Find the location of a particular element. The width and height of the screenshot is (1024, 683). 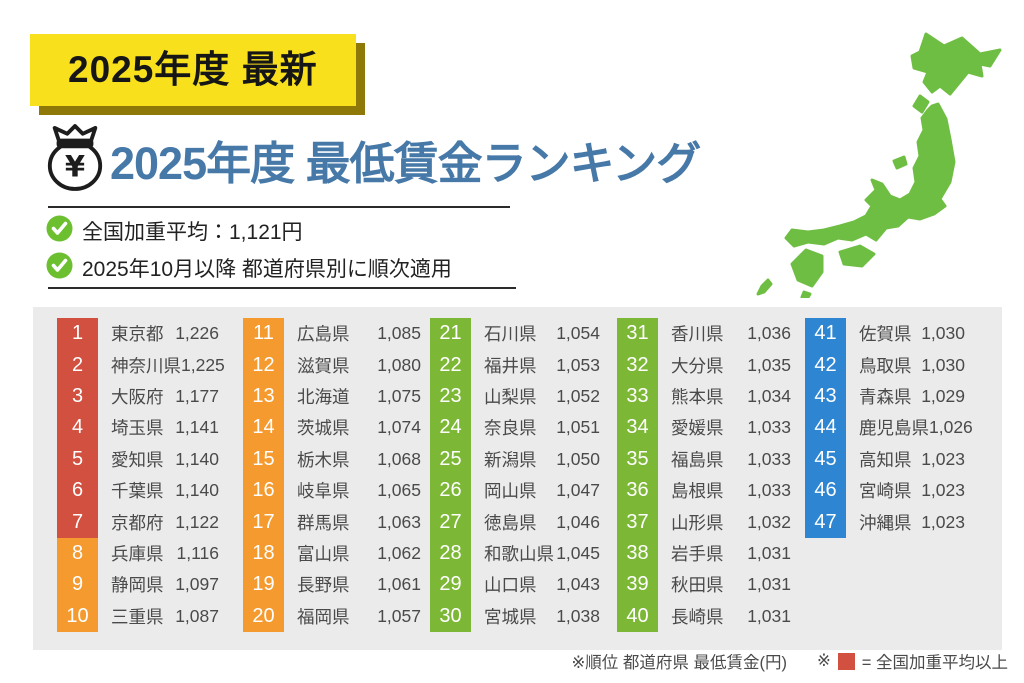

prefecture-name: 広島県 is located at coordinates (323, 334).